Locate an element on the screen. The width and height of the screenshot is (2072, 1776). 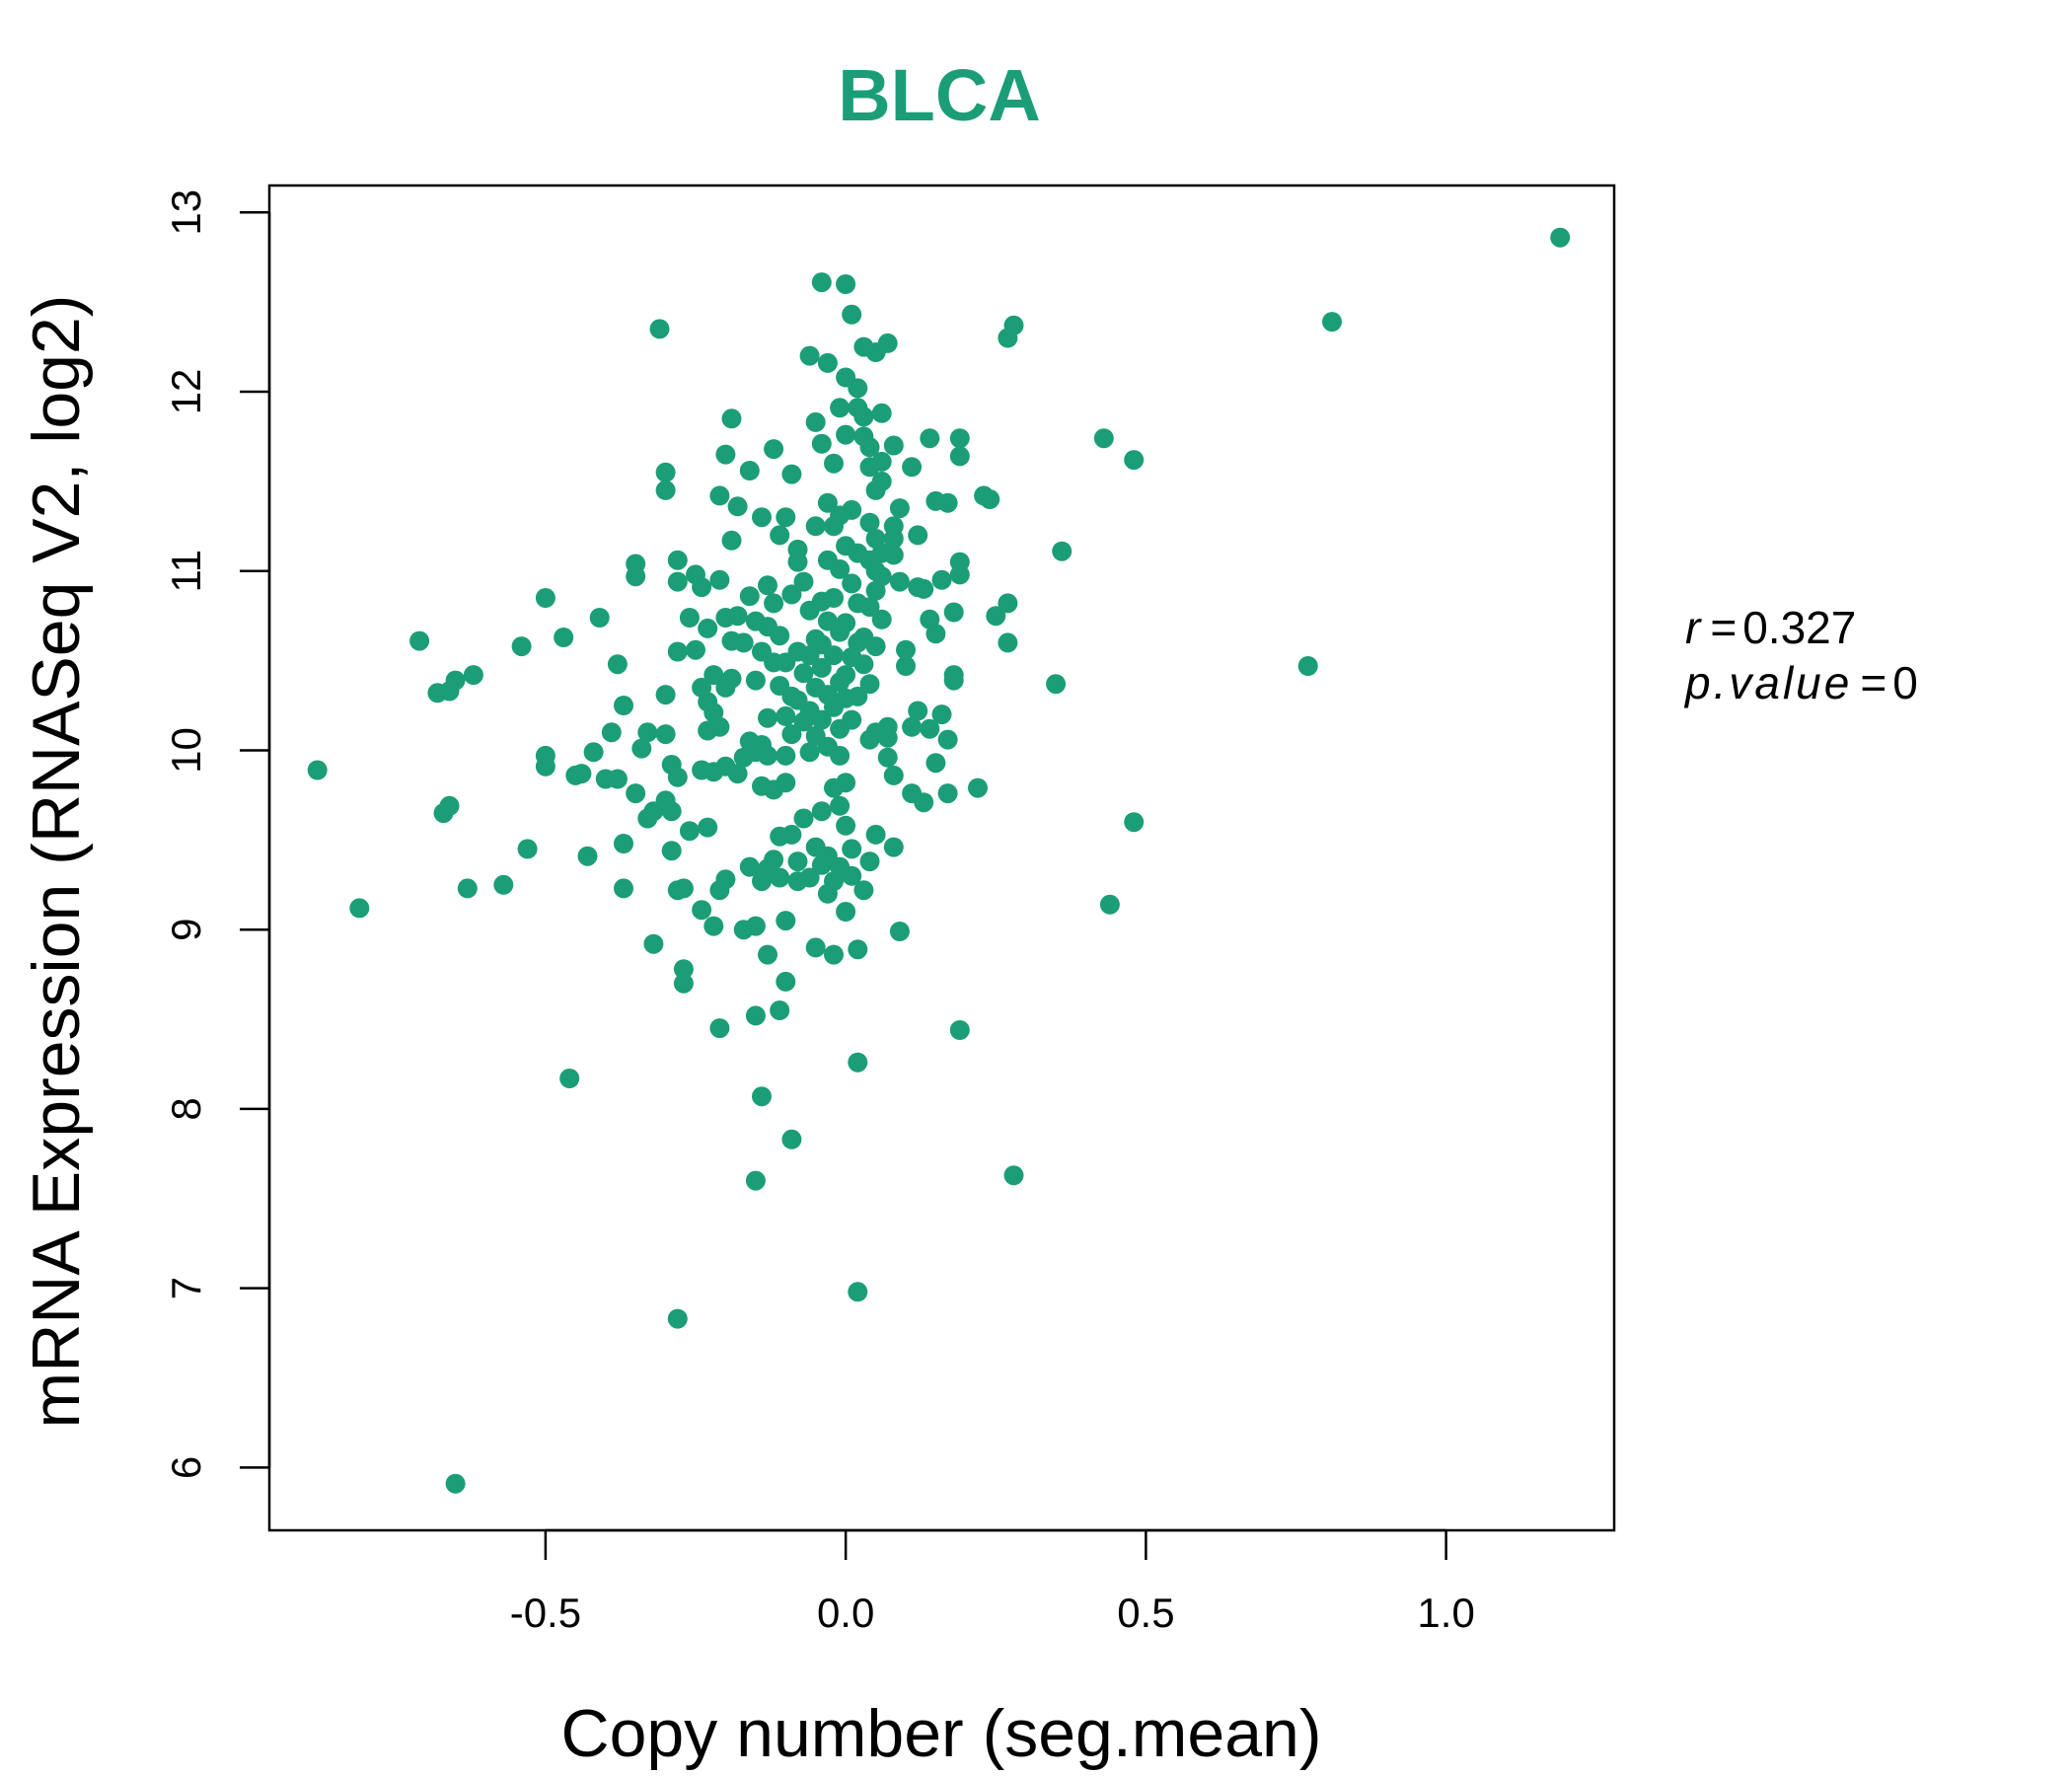
r-symbol: r is located at coordinates (1694, 628).